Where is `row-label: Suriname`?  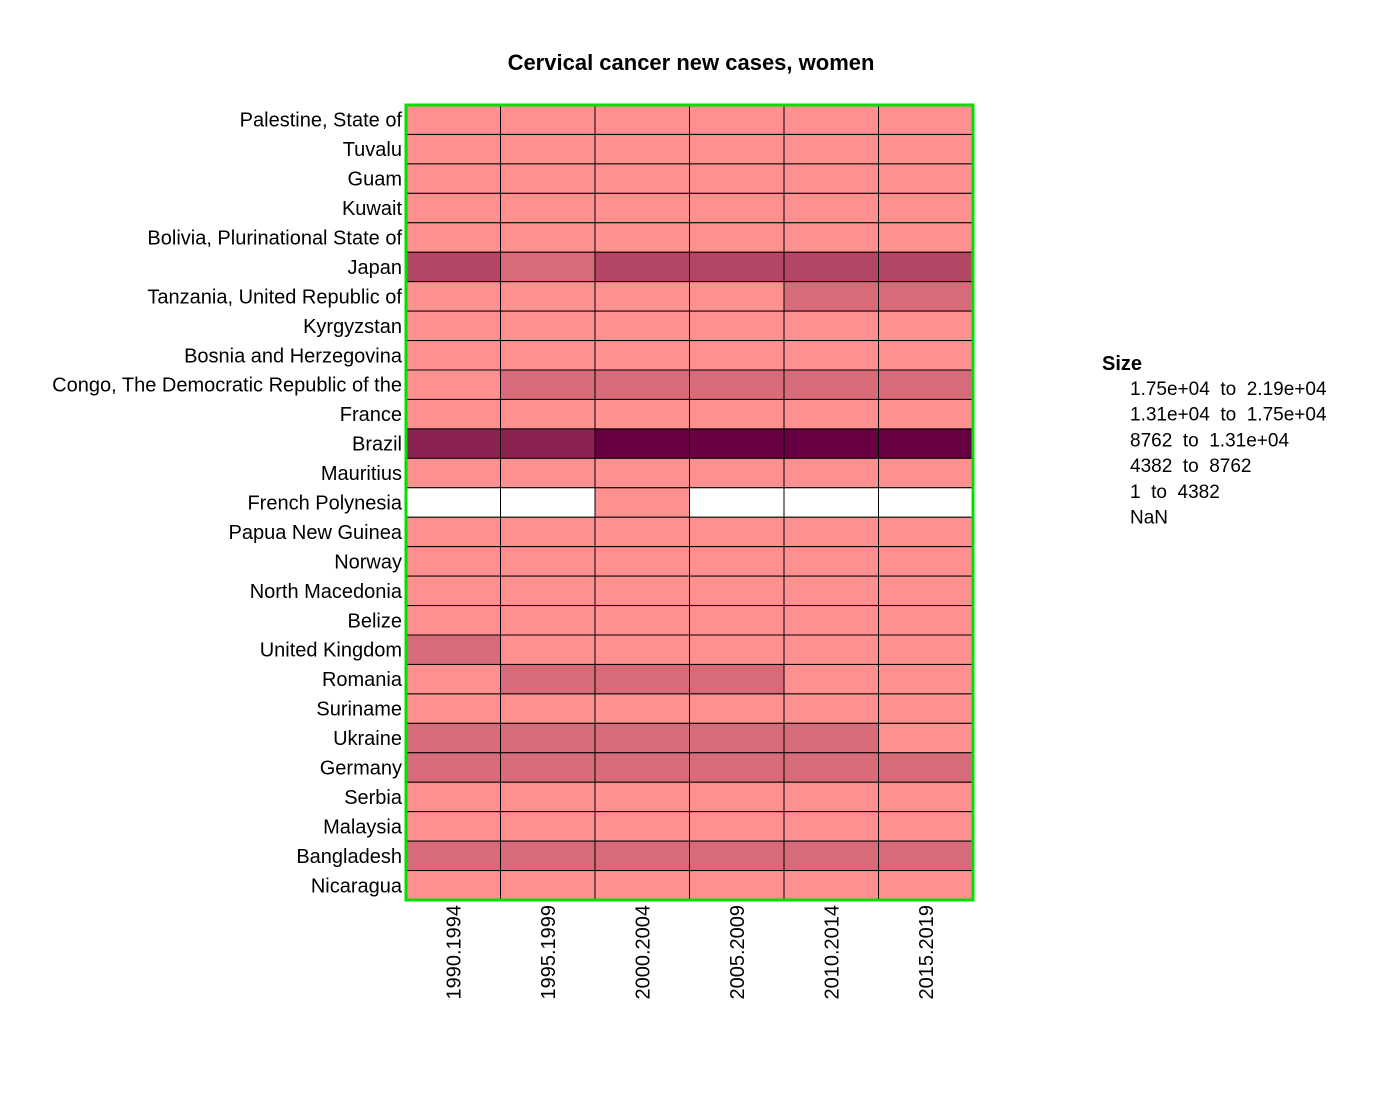
row-label: Suriname is located at coordinates (359, 710).